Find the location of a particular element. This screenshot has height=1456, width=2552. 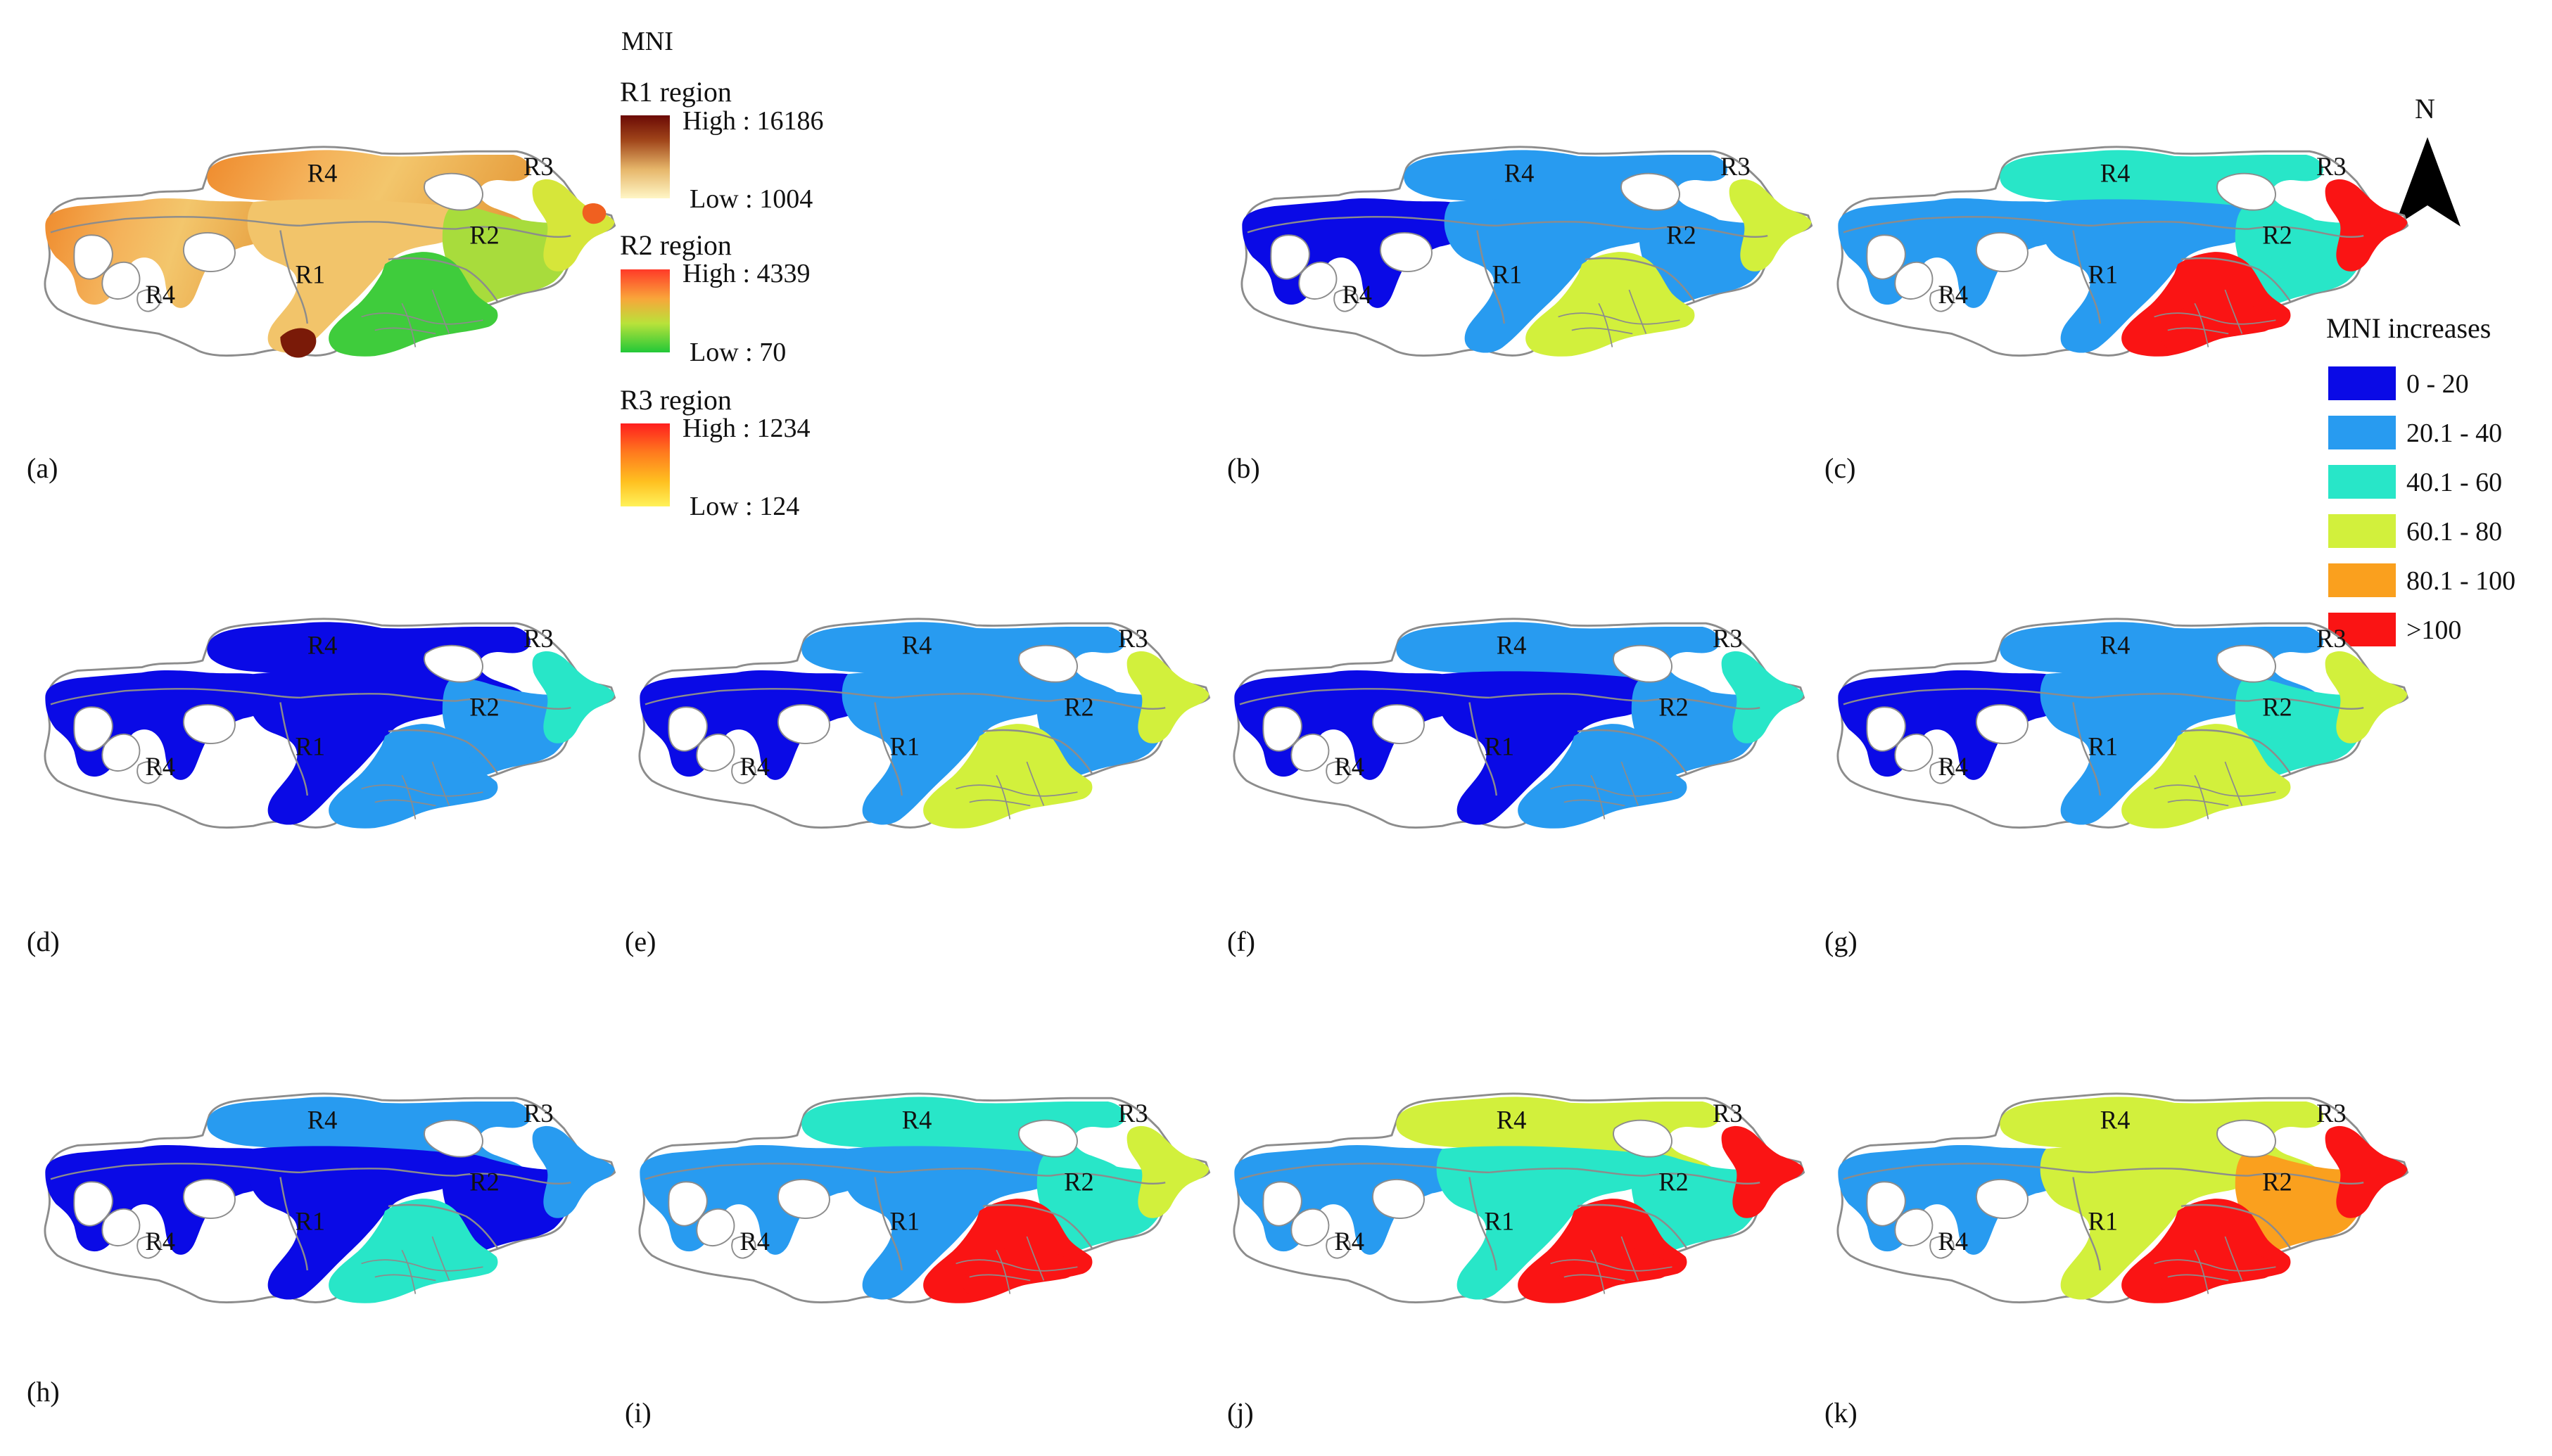

increase-hotspot-southeast is located at coordinates (2217, 1271).